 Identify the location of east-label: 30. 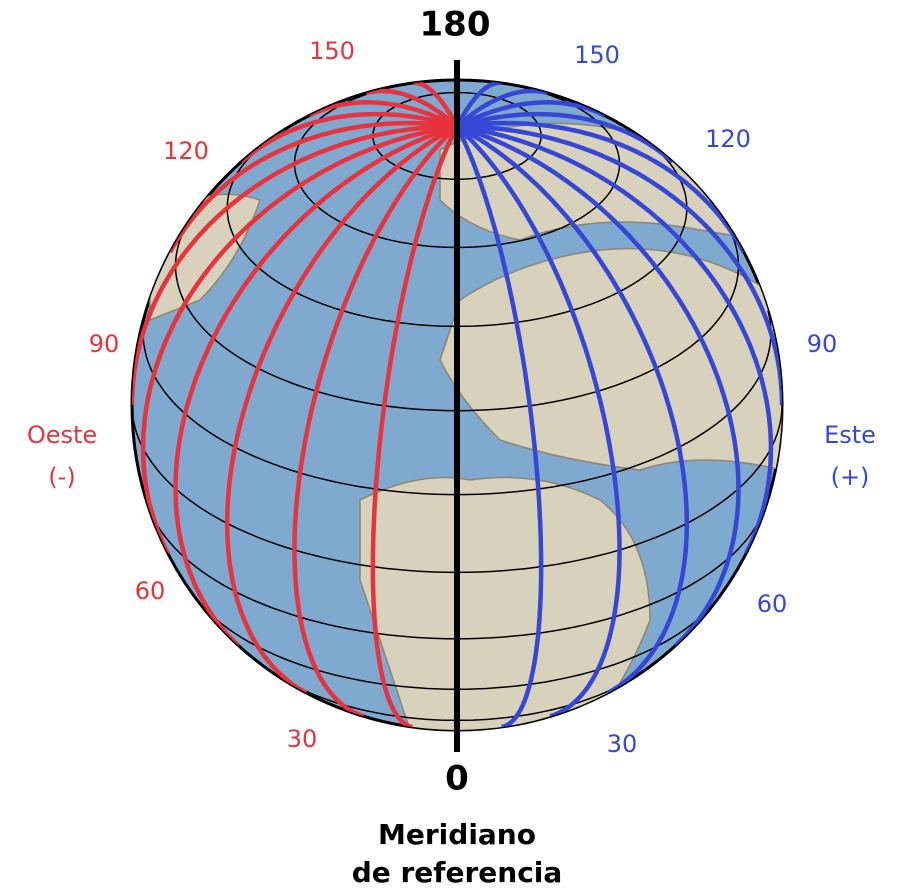
(622, 744).